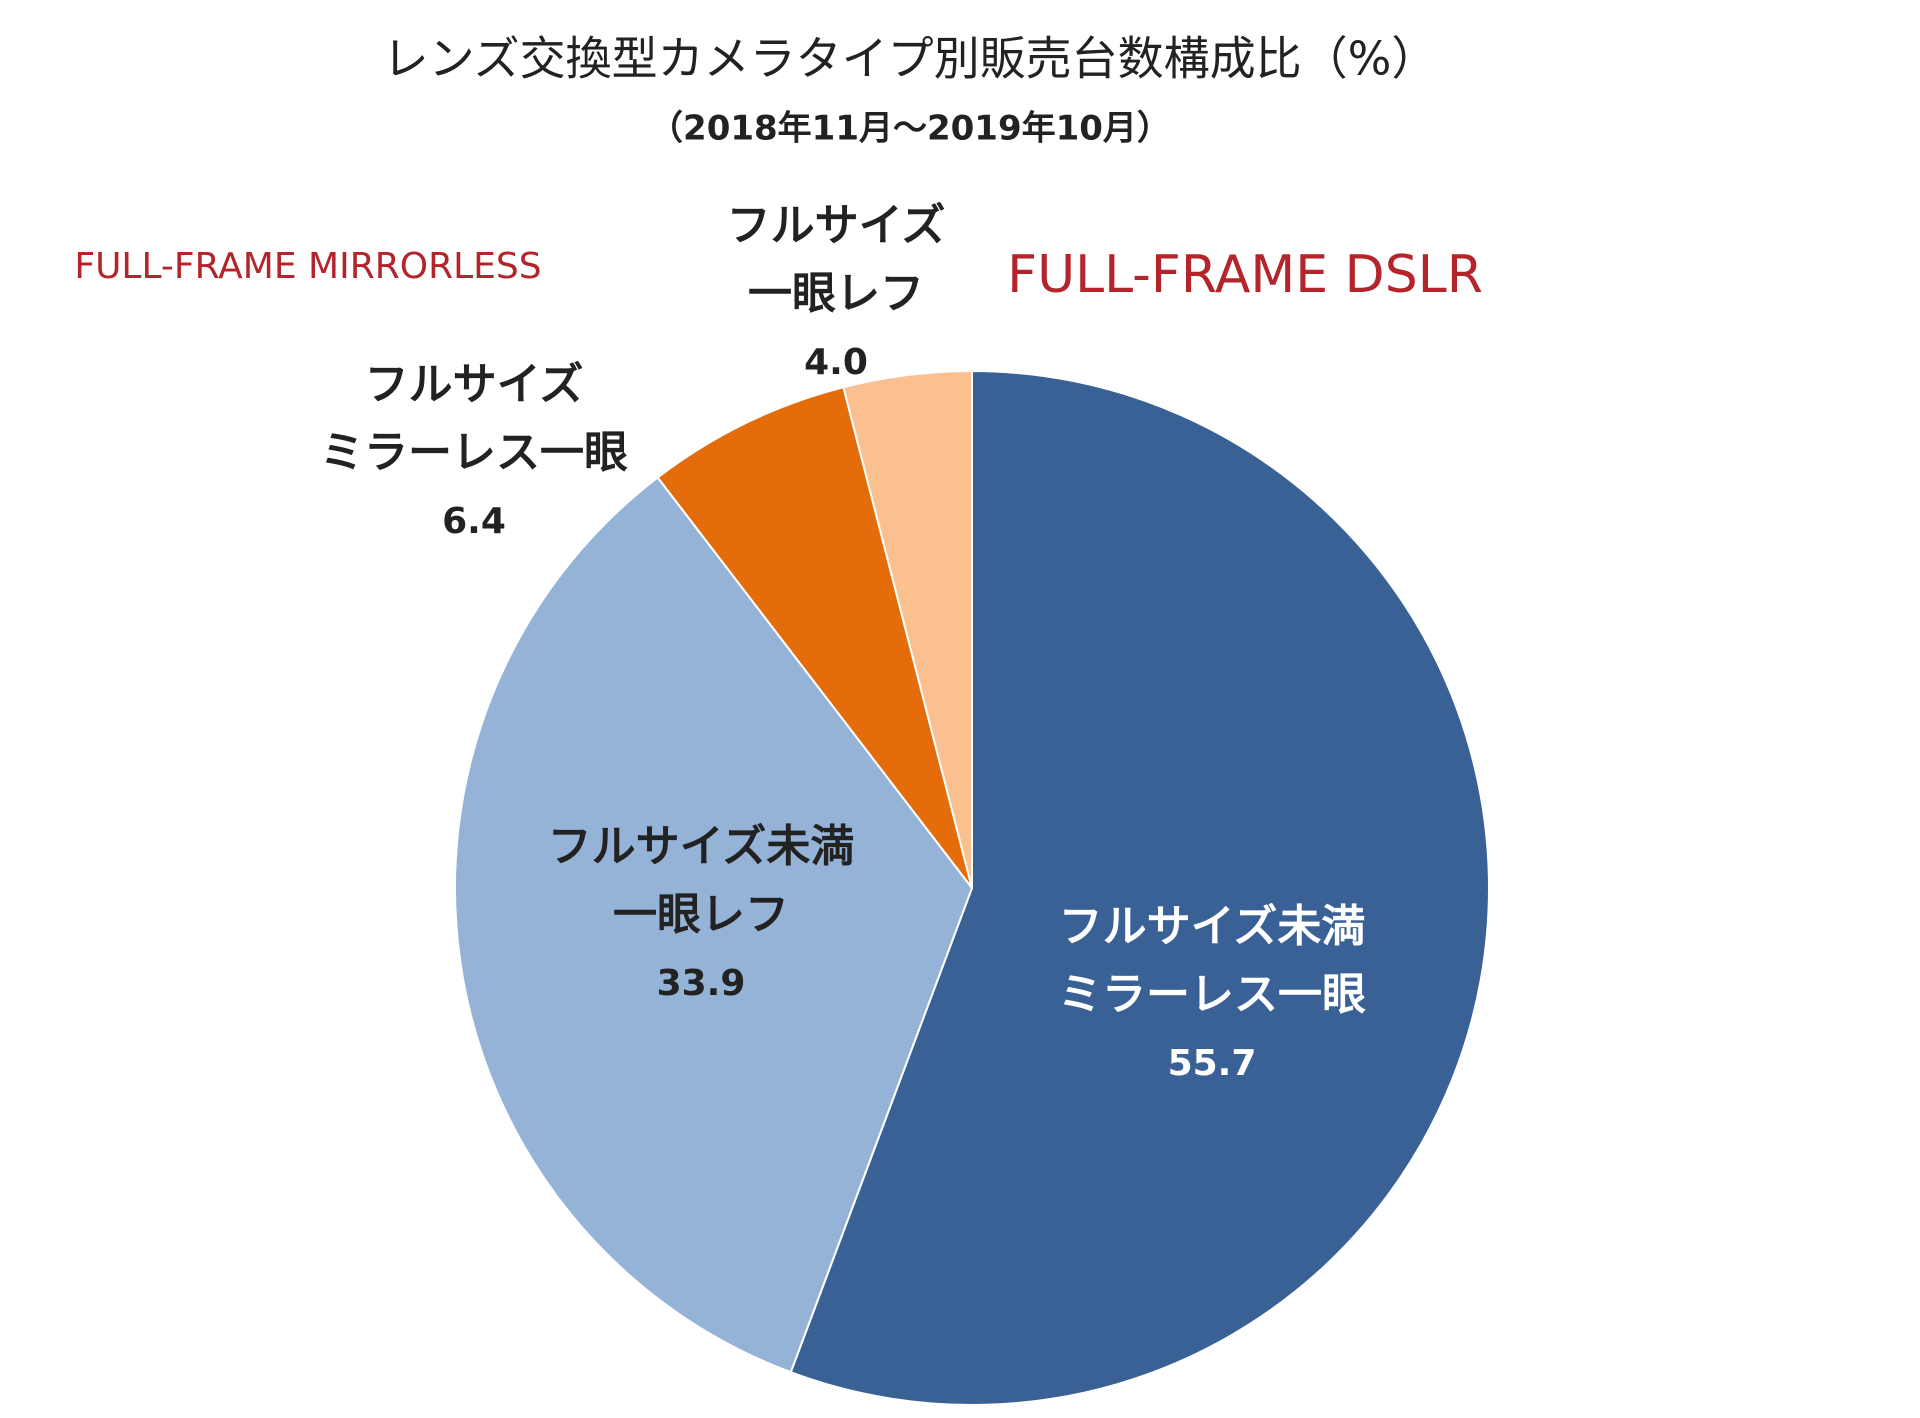 Image resolution: width=1920 pixels, height=1418 pixels. I want to click on chart-title: レンズ交換型カメラタイプ別販売台数構成比（%）, so click(910, 59).